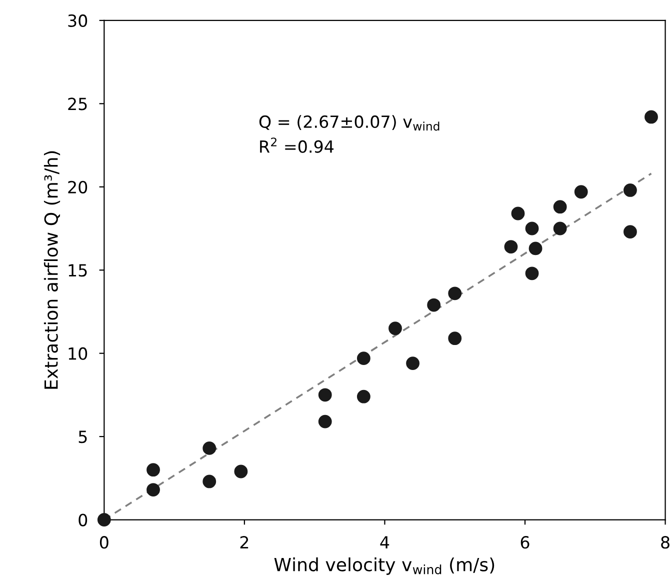 The height and width of the screenshot is (584, 672). Describe the element at coordinates (77, 270) in the screenshot. I see `y-tick-label: 15` at that location.